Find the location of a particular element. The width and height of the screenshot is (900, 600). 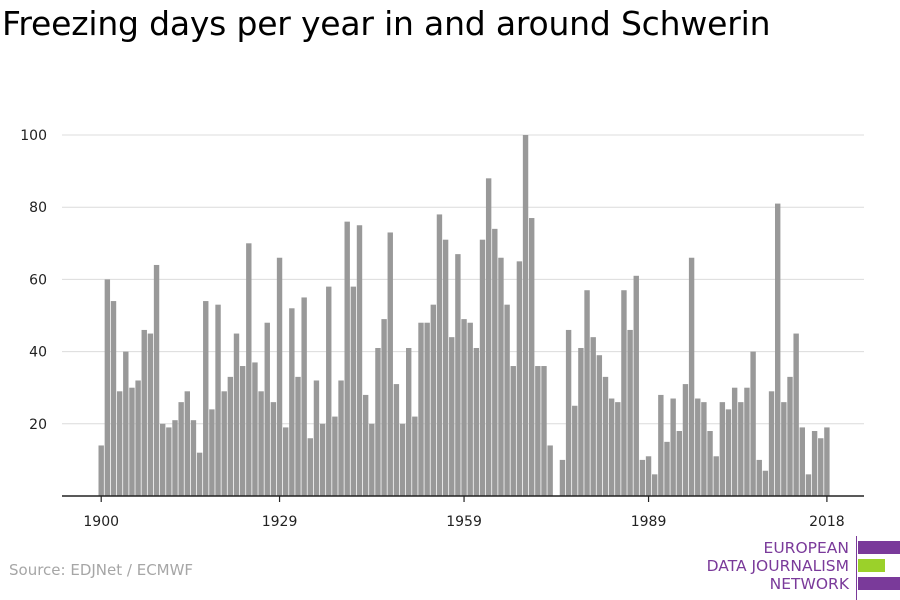

logo-line-1: EUROPEAN is located at coordinates (806, 548).